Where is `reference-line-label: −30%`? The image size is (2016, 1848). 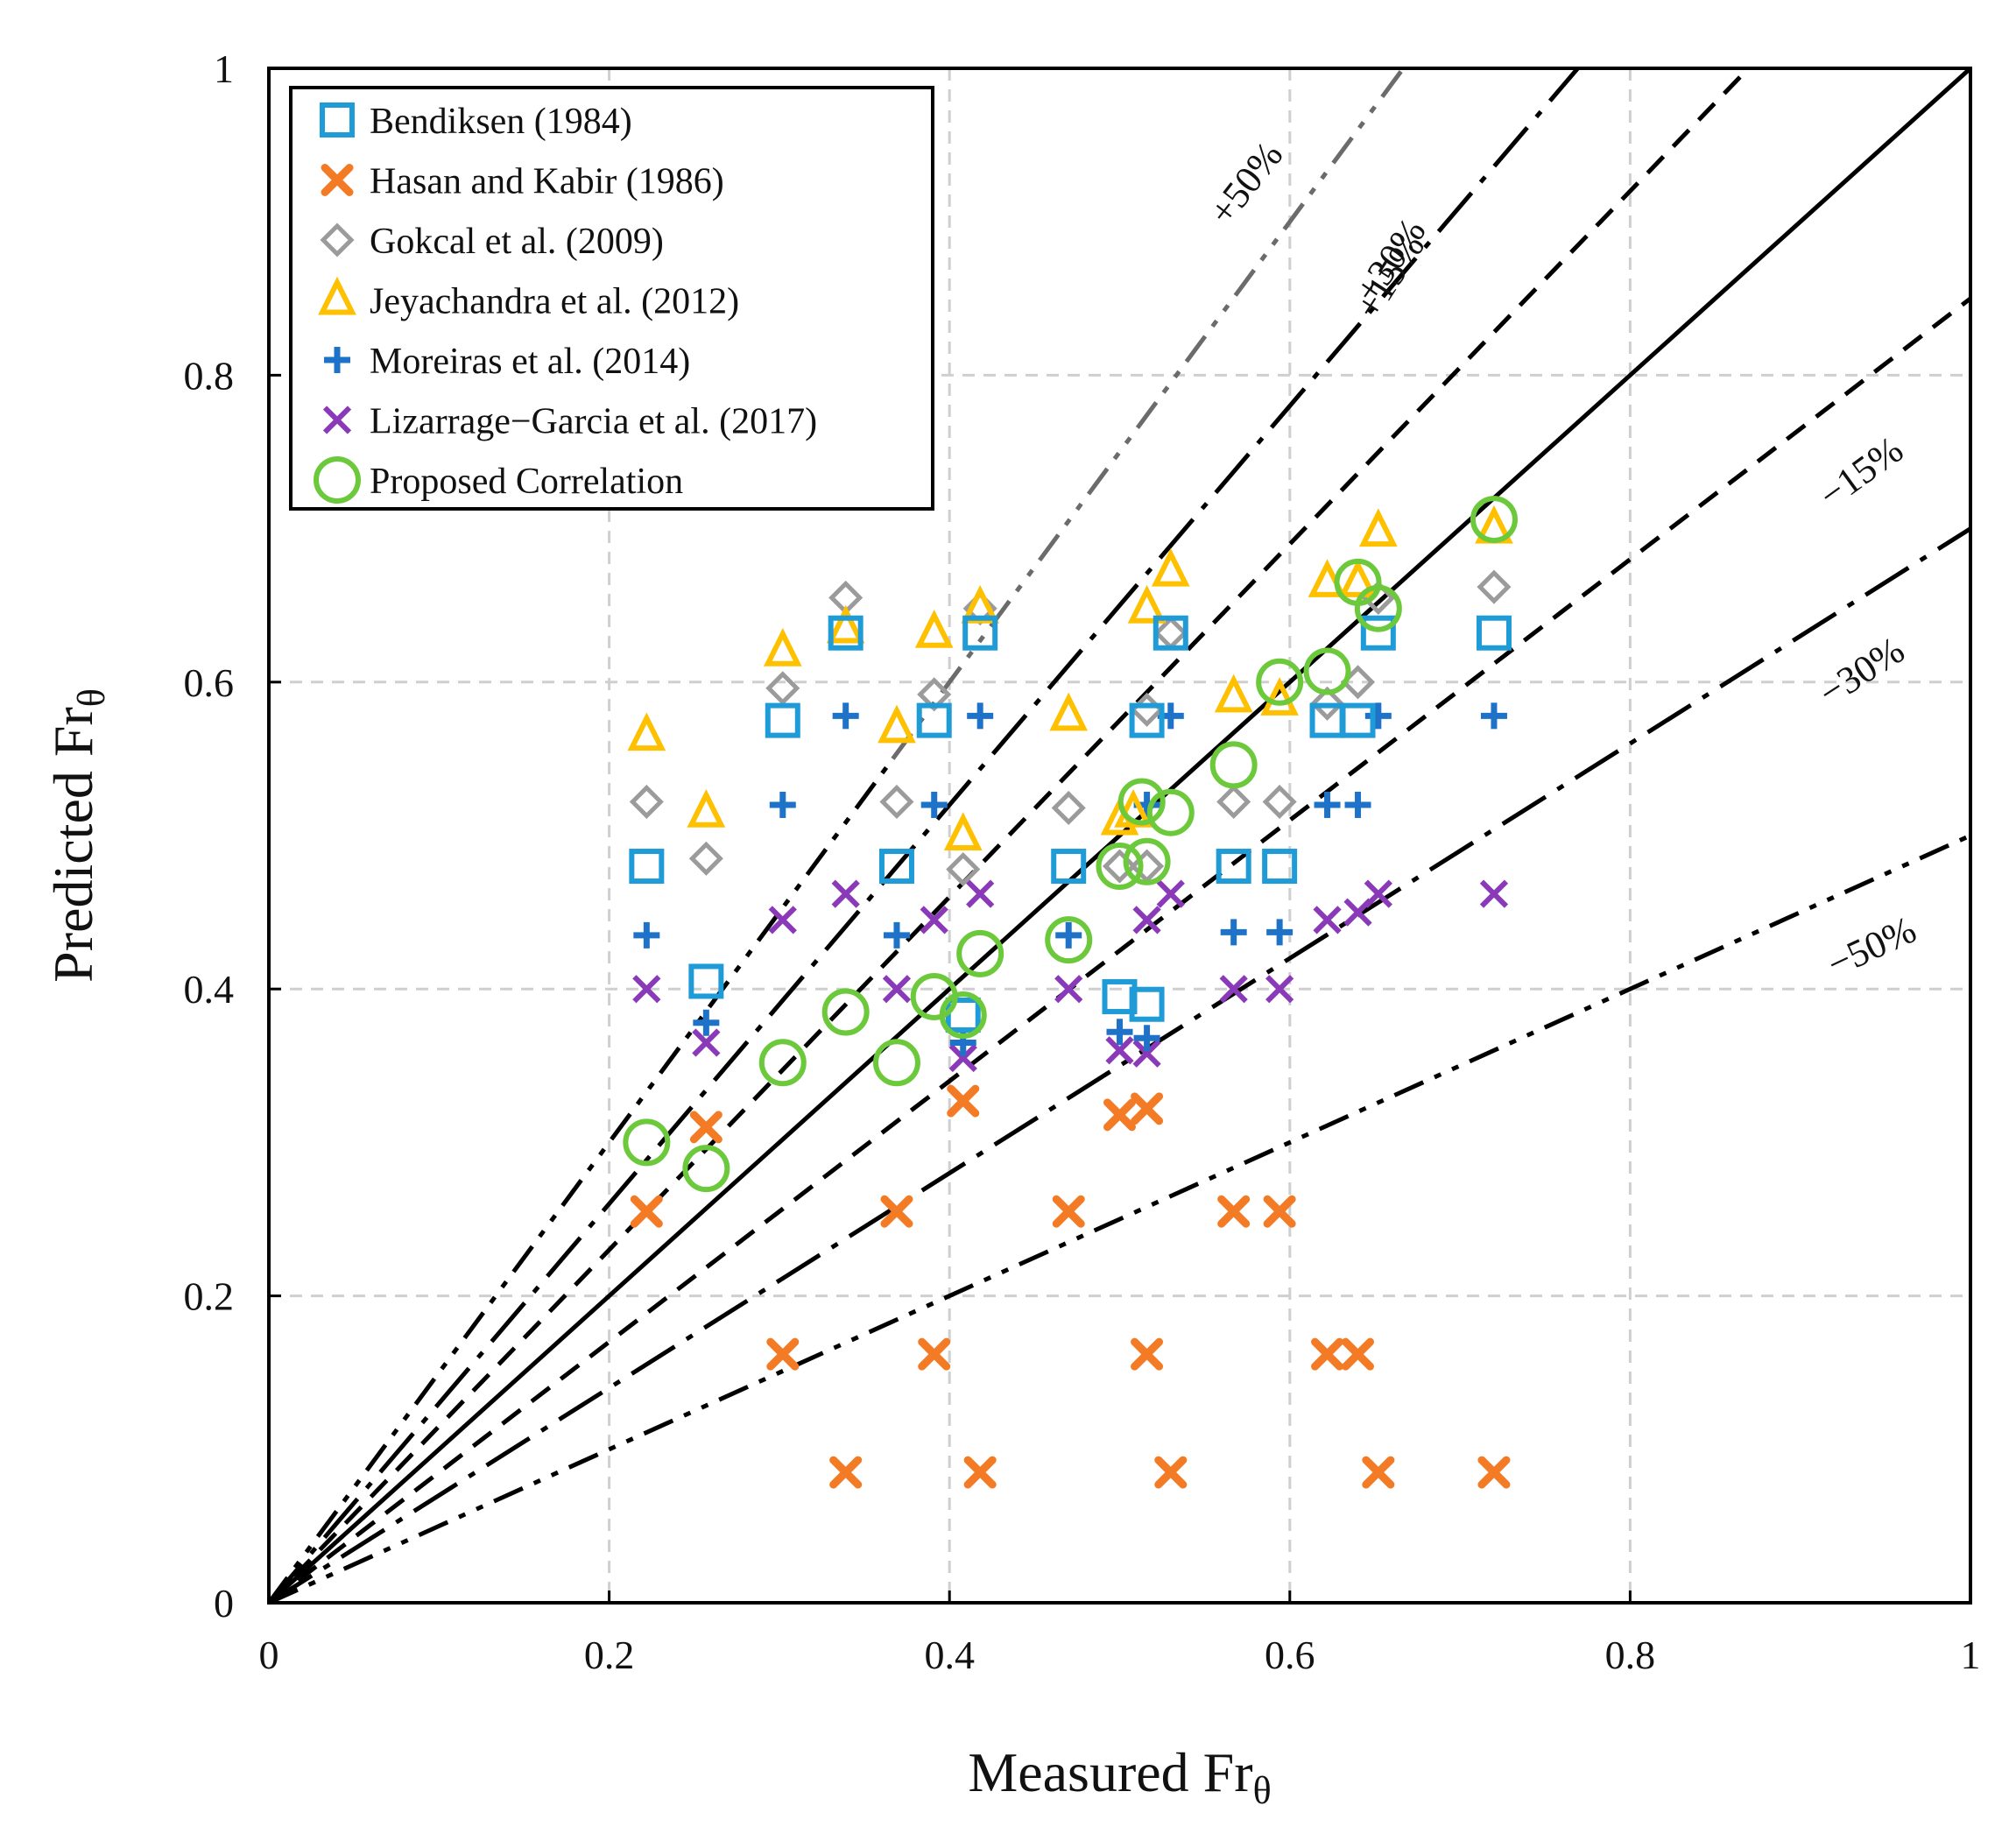 reference-line-label: −30% is located at coordinates (1861, 671).